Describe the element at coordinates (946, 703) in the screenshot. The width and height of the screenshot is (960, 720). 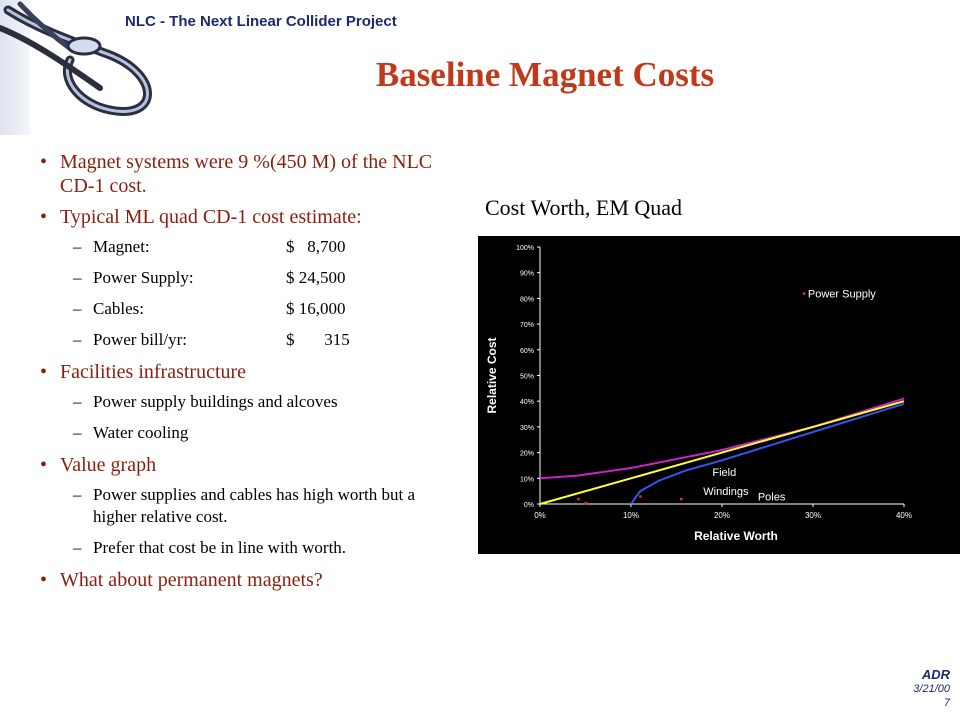
I see `footer-page-number: 7` at that location.